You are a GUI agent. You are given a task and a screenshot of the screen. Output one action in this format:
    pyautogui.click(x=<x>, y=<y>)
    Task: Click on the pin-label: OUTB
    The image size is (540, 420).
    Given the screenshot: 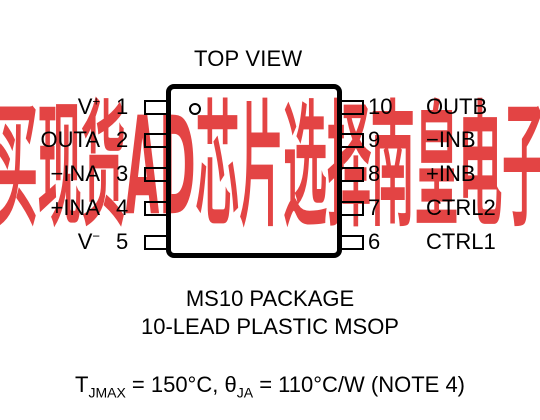 What is the action you would take?
    pyautogui.click(x=457, y=106)
    